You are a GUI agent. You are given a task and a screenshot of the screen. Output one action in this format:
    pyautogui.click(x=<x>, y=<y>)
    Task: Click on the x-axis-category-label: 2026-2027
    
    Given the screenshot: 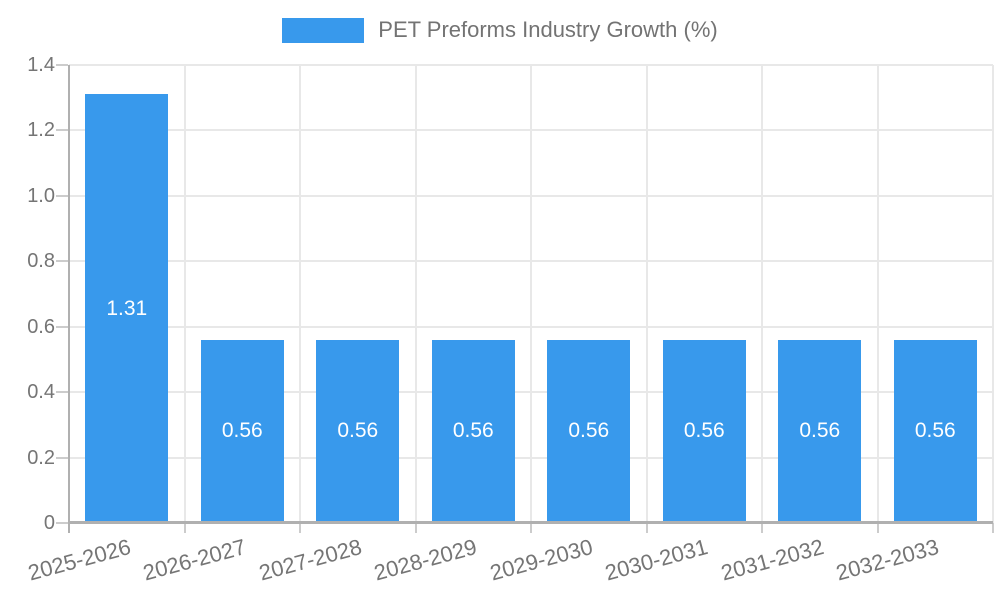 What is the action you would take?
    pyautogui.click(x=194, y=560)
    